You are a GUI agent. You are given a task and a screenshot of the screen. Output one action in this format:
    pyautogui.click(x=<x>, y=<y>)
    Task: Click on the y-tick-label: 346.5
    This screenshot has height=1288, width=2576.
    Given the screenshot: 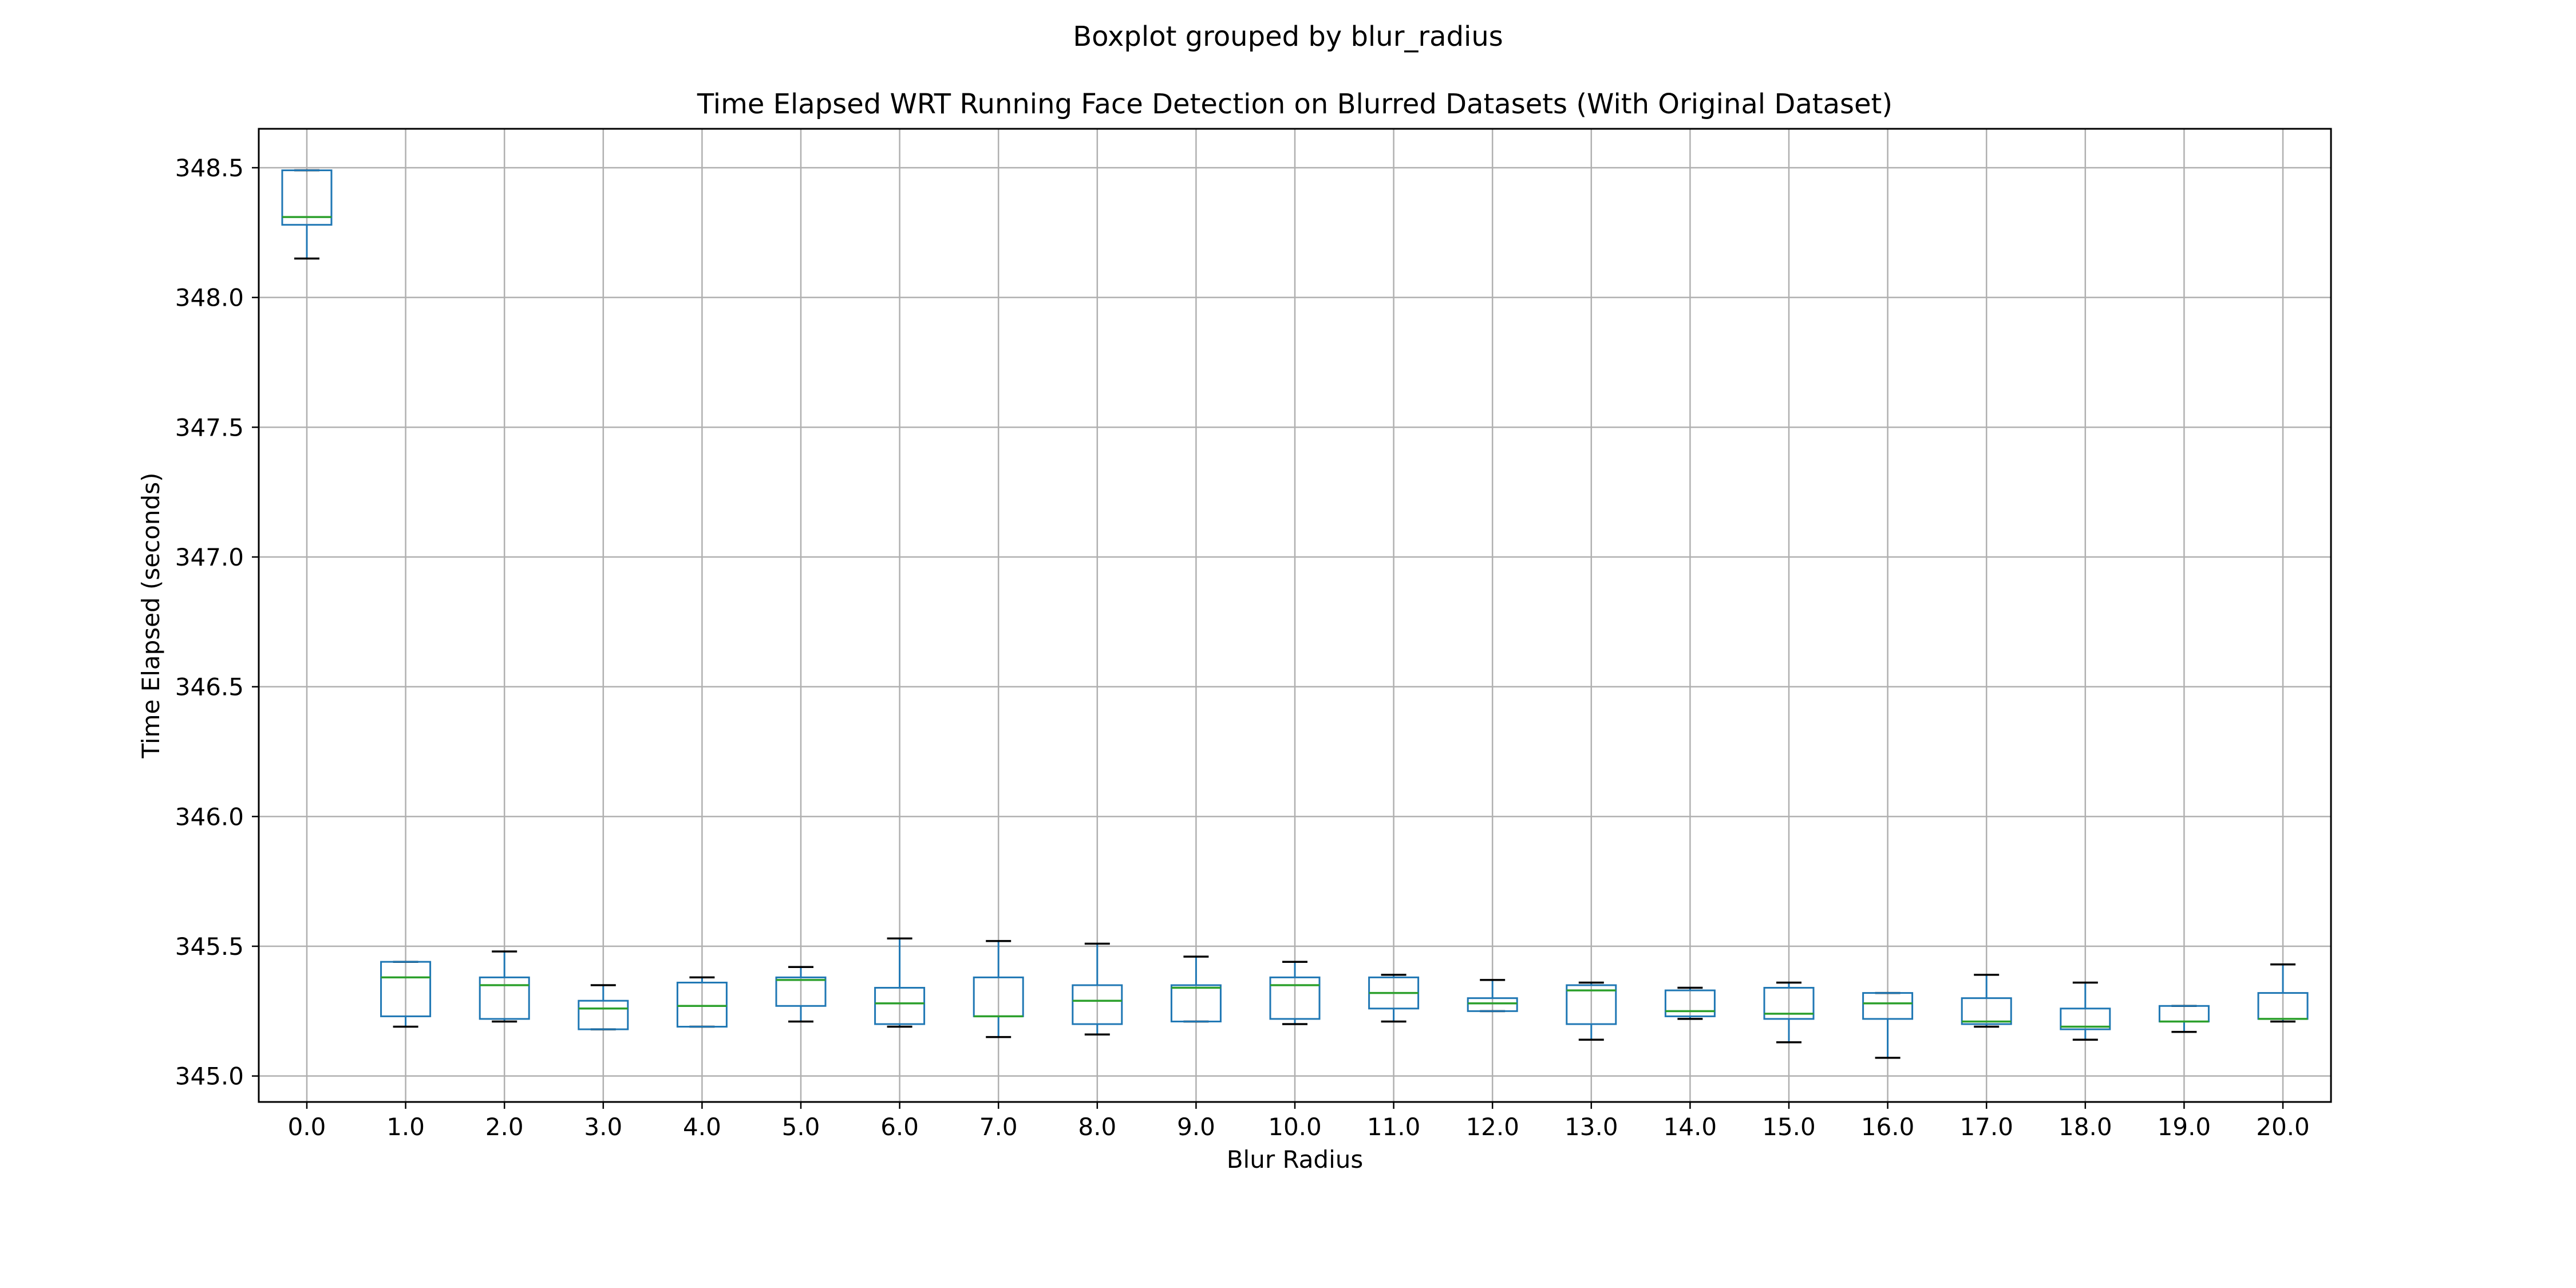 What is the action you would take?
    pyautogui.click(x=209, y=687)
    